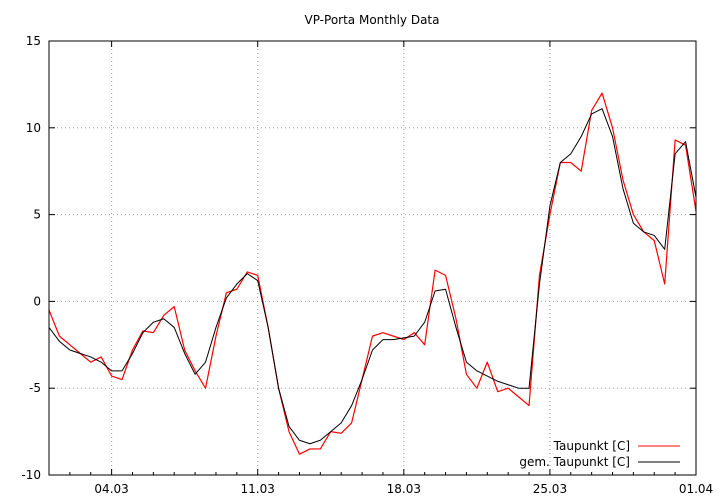 The image size is (720, 504). What do you see at coordinates (33, 41) in the screenshot?
I see `y-tick-label: 15` at bounding box center [33, 41].